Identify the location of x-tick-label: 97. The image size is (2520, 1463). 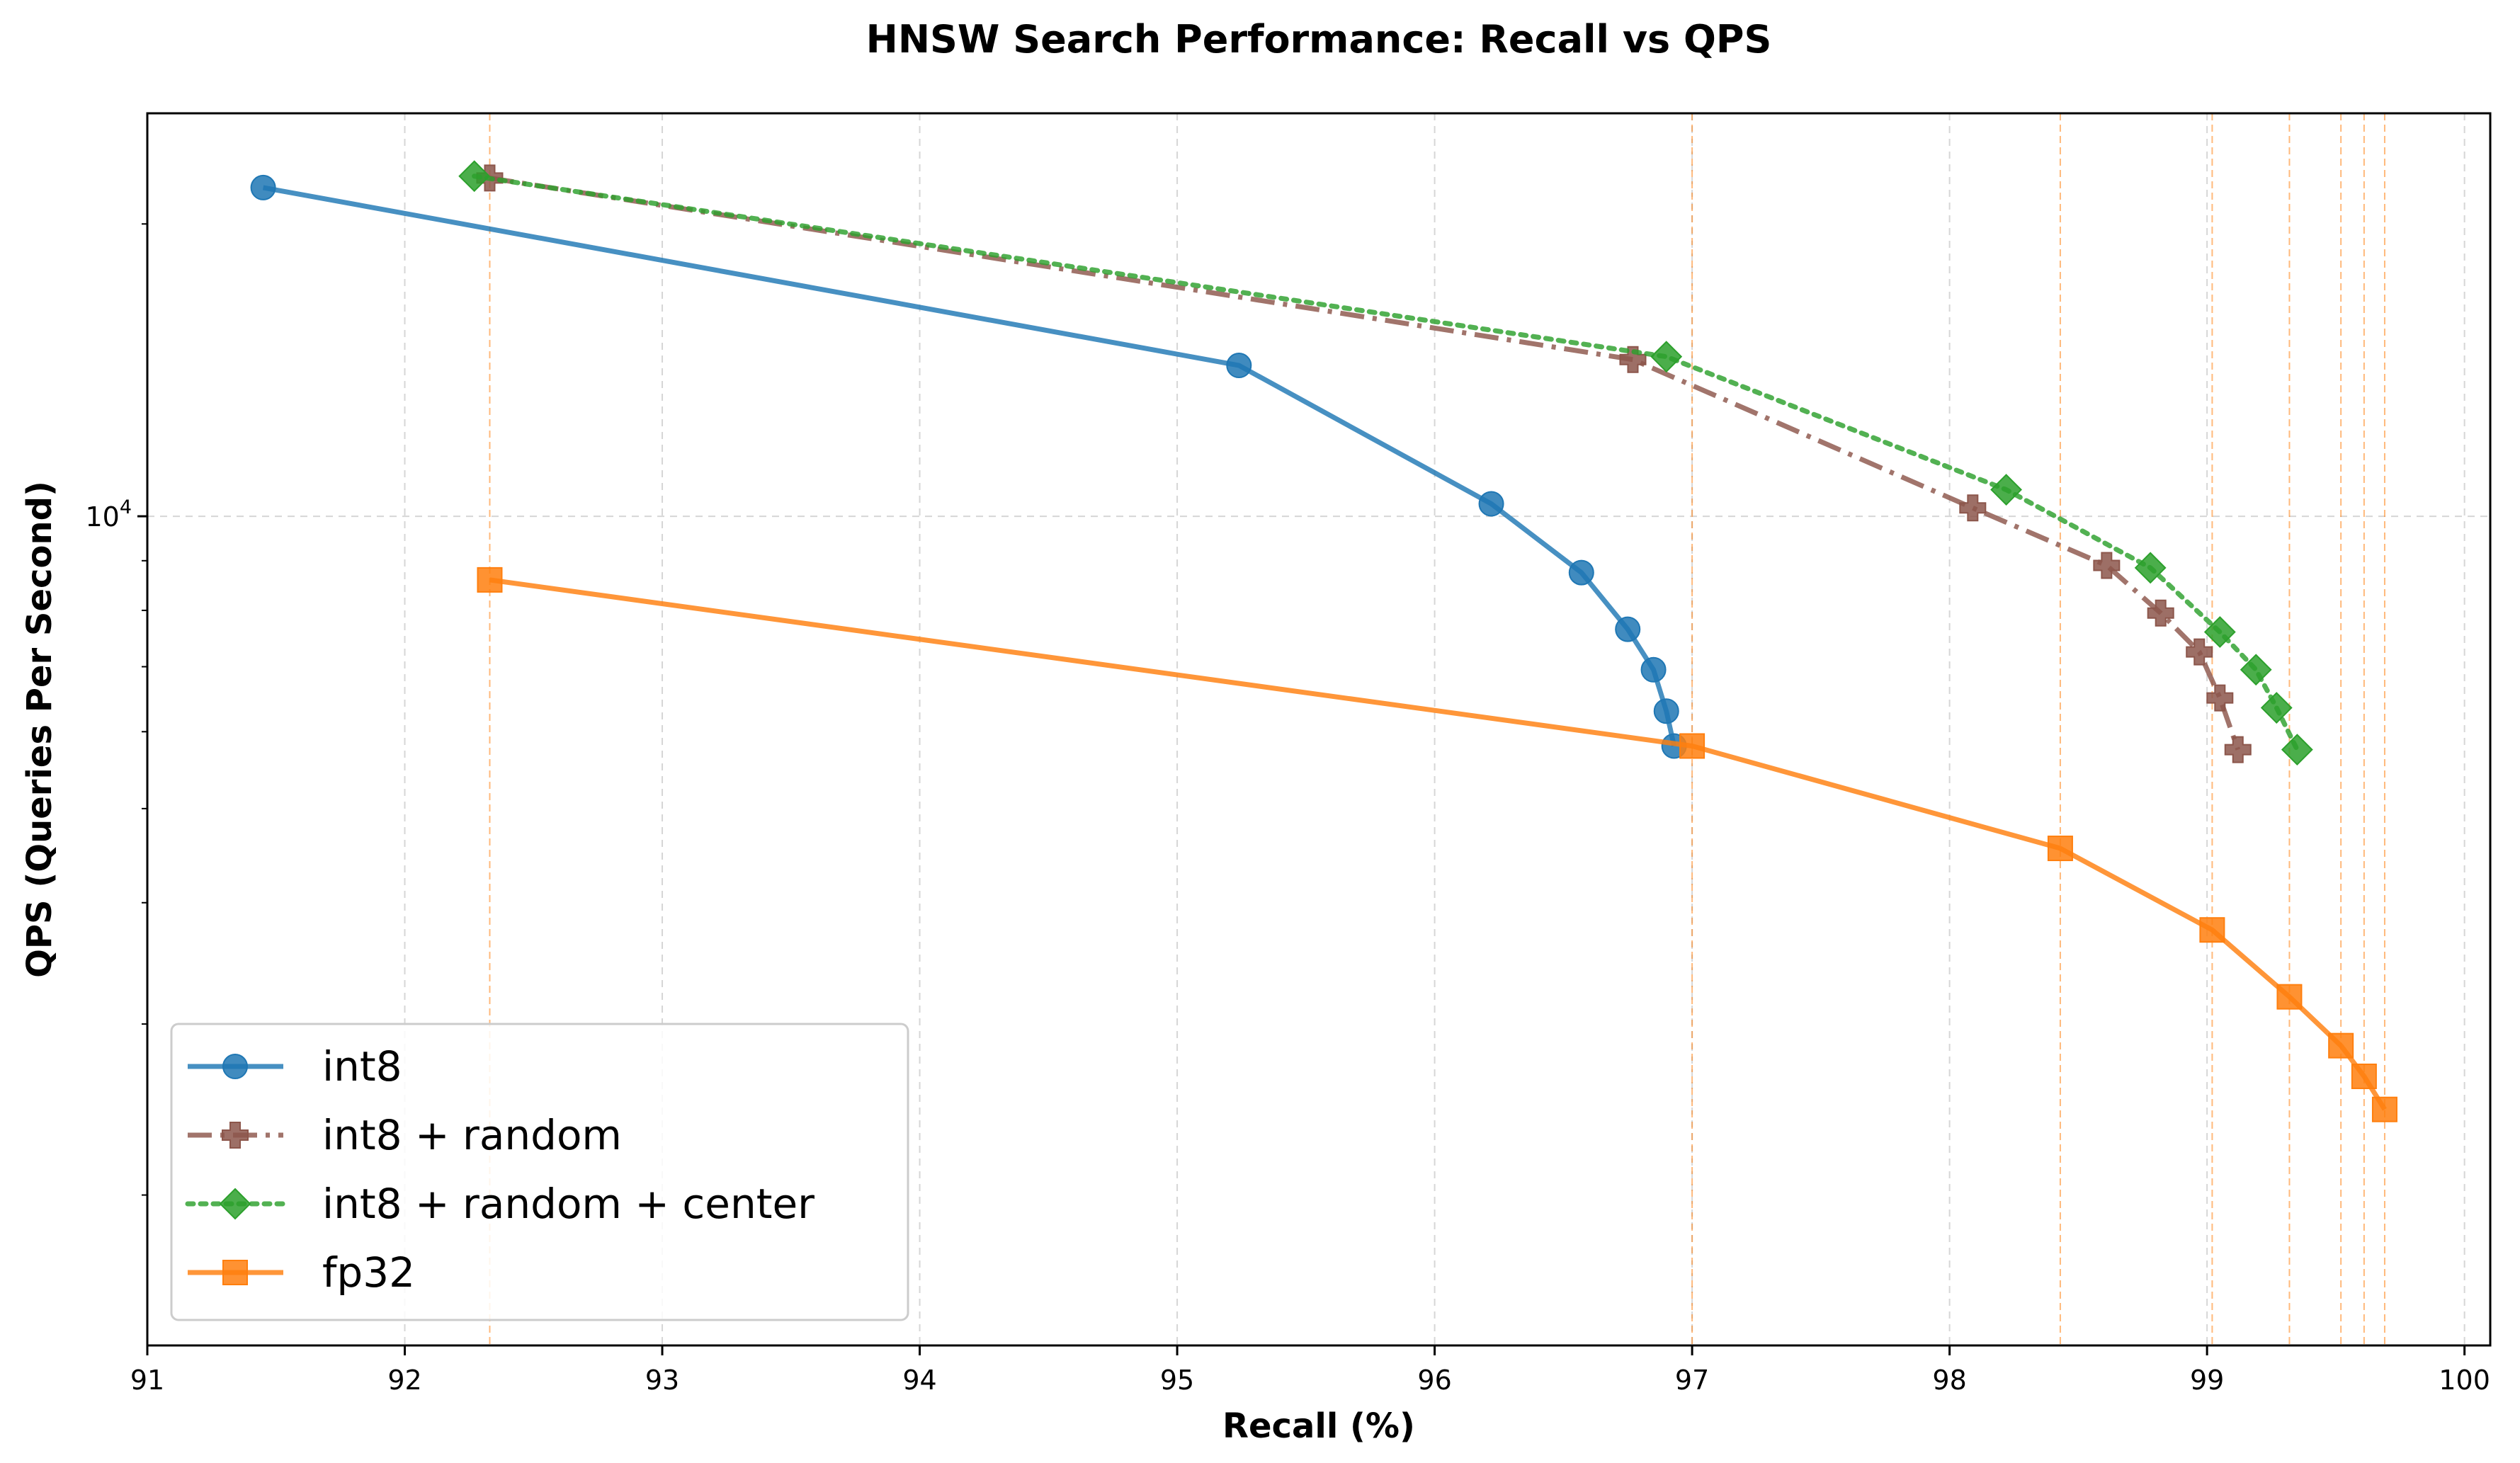
(1692, 1380).